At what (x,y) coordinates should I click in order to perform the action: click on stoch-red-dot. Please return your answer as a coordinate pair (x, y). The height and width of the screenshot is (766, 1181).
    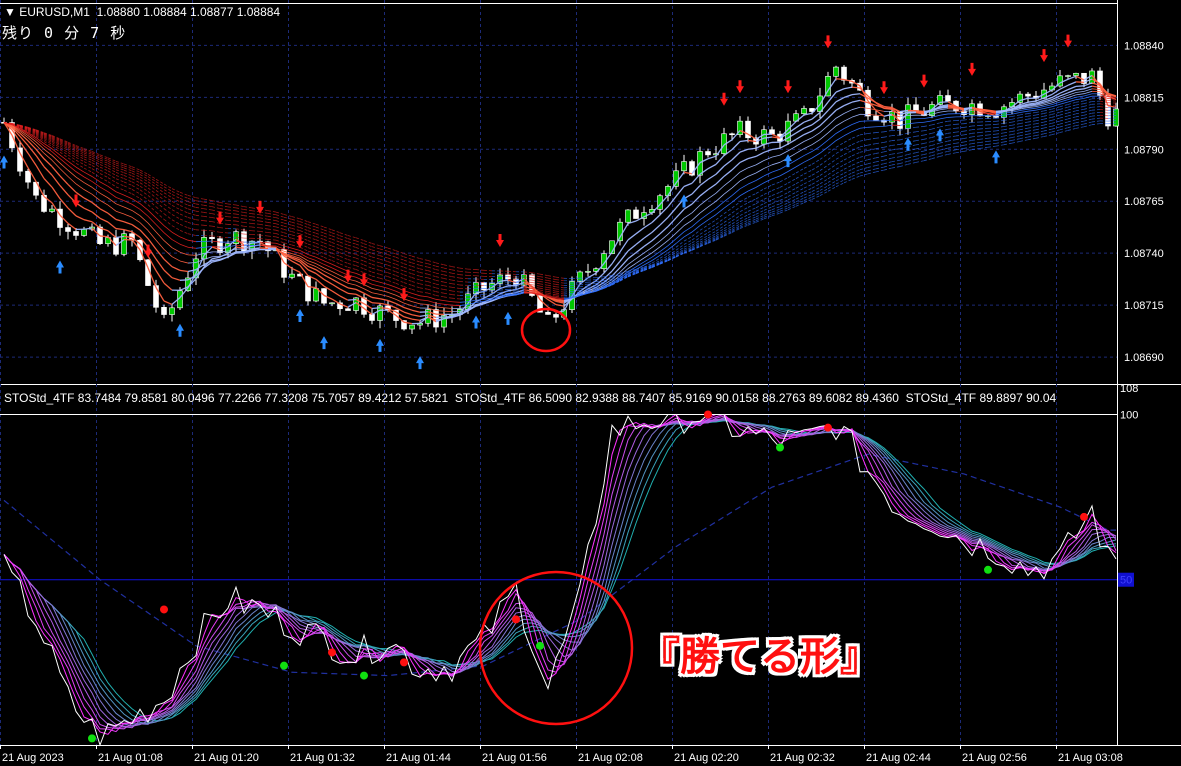
    Looking at the image, I should click on (332, 652).